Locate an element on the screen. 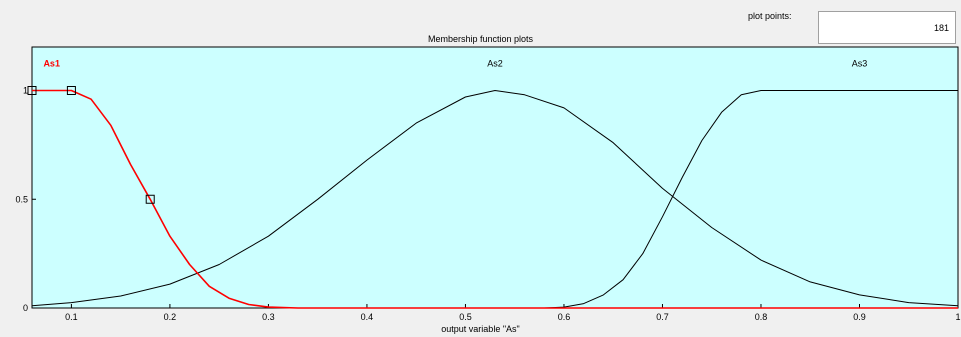 The width and height of the screenshot is (961, 337). x-tick-label: 0.2 is located at coordinates (170, 317).